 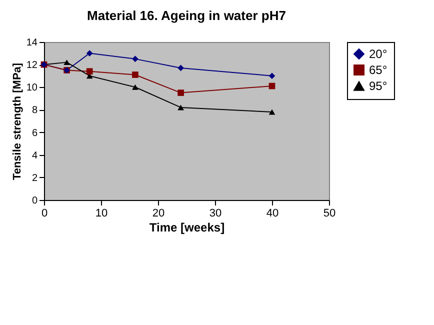 What do you see at coordinates (32, 43) in the screenshot?
I see `y-tick-label: 14` at bounding box center [32, 43].